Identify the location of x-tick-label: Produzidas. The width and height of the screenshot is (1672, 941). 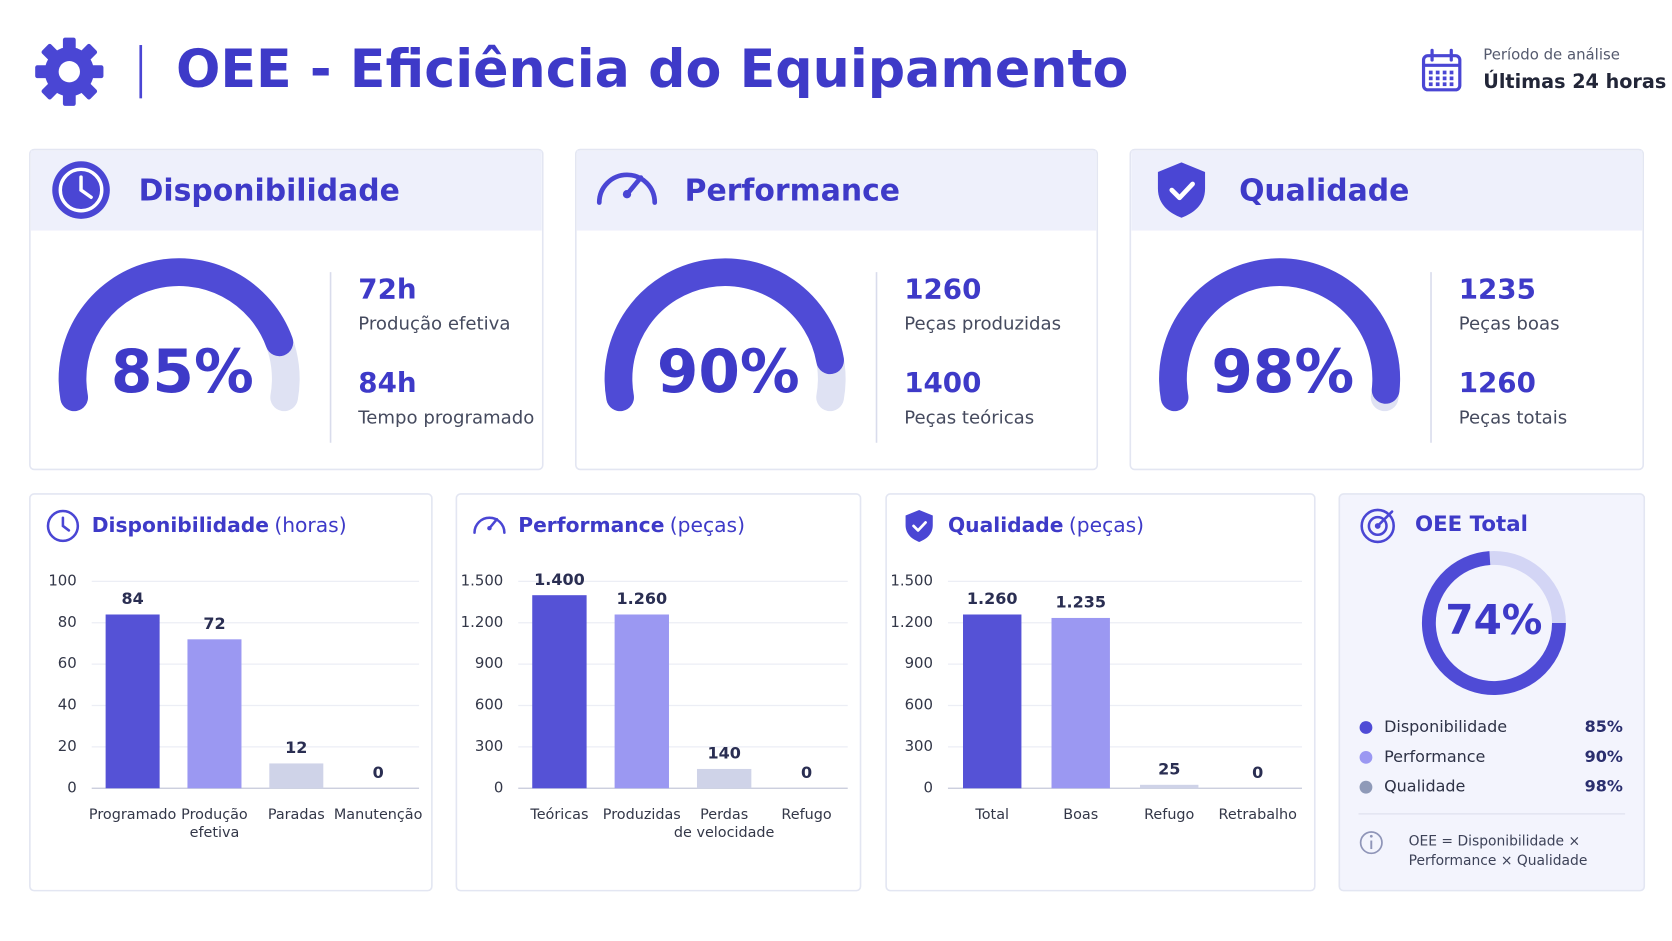
(642, 815).